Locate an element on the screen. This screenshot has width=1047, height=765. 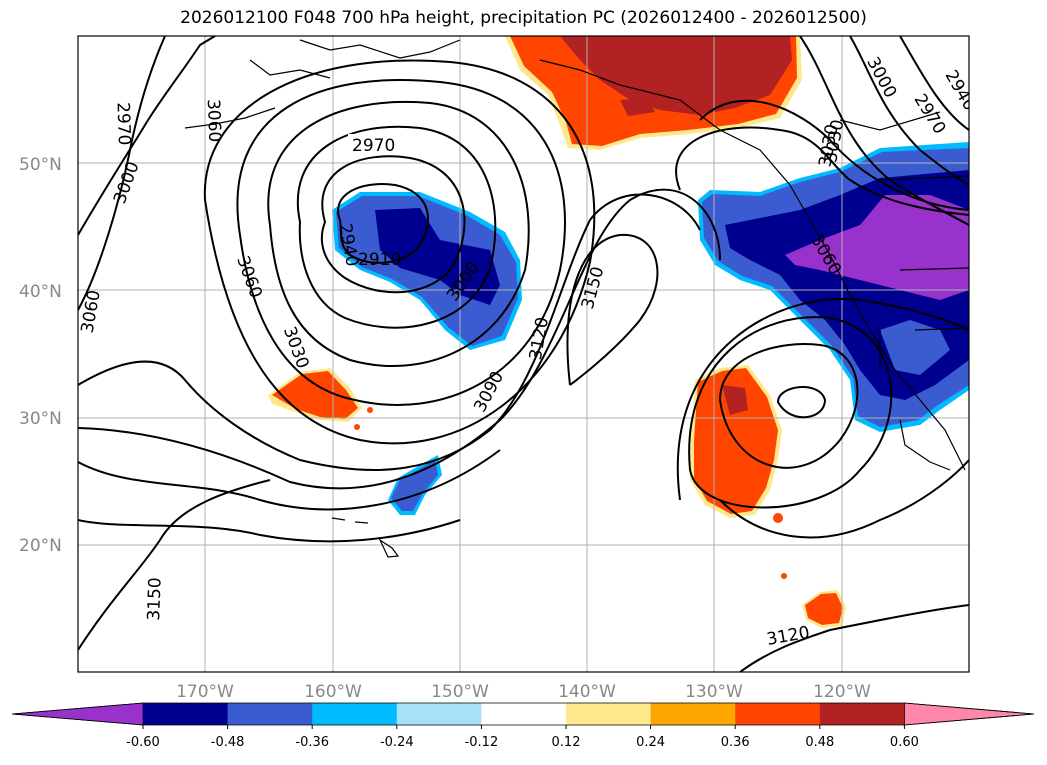
contour-label-3150: 3150 is located at coordinates (154, 599).